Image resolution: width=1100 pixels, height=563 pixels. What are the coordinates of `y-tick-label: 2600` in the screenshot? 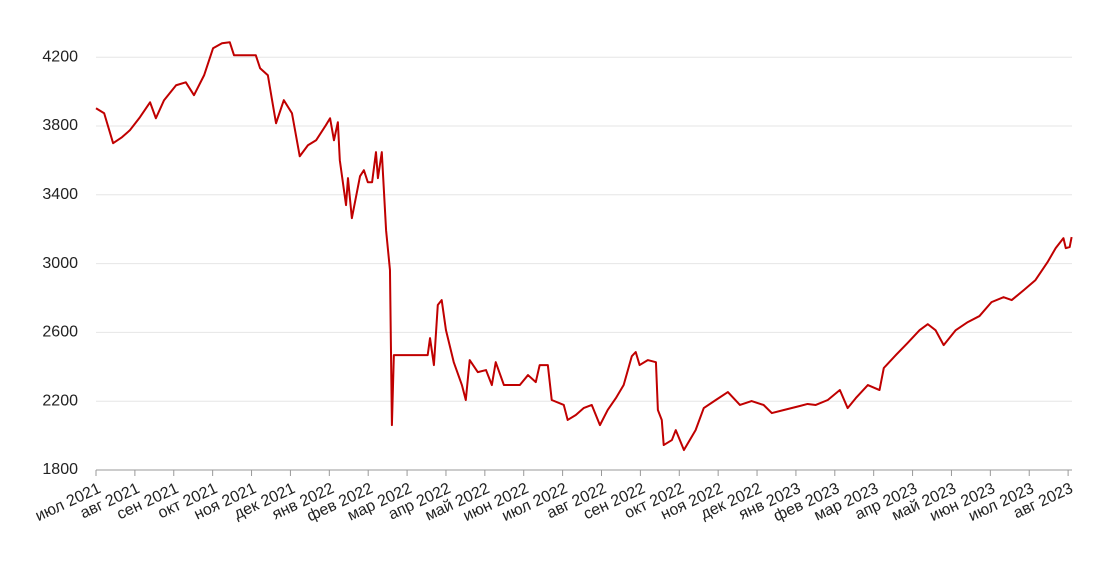 It's located at (60, 332).